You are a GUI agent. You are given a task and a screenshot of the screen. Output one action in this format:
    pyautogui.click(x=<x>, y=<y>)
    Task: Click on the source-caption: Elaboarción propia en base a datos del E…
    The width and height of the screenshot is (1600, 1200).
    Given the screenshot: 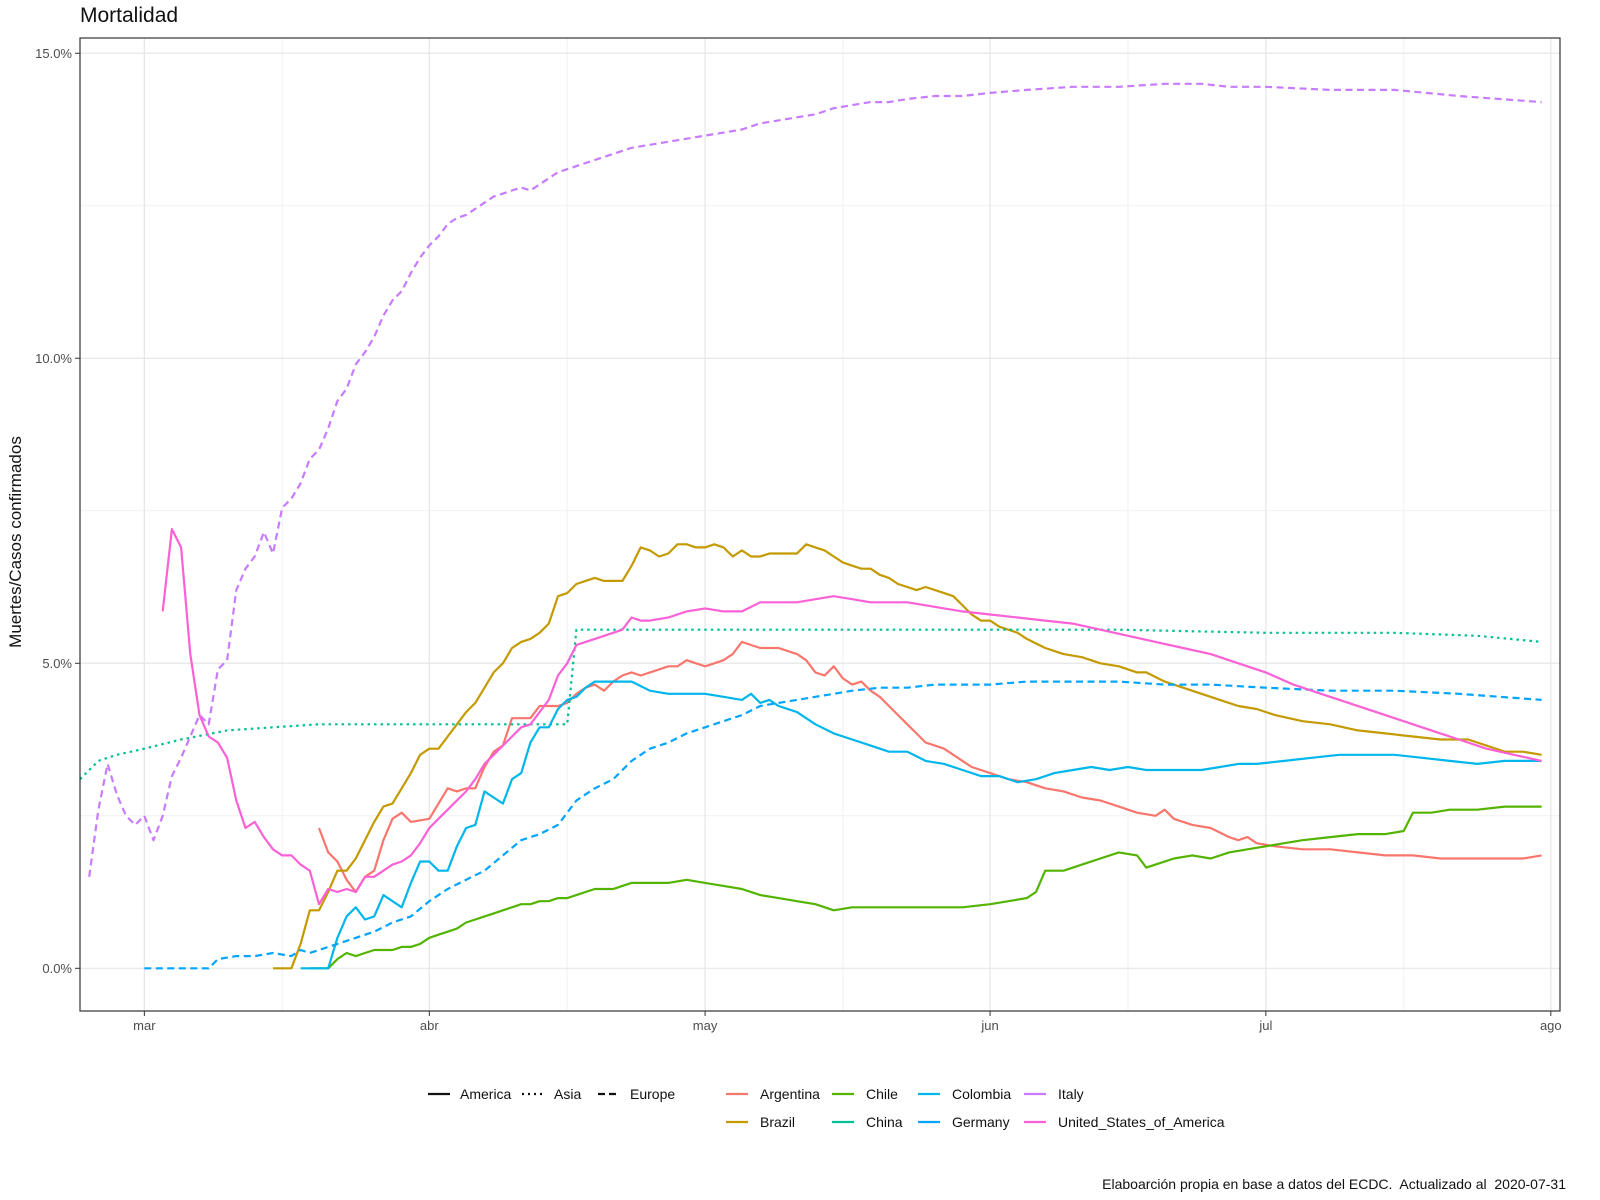 What is the action you would take?
    pyautogui.click(x=1334, y=1184)
    